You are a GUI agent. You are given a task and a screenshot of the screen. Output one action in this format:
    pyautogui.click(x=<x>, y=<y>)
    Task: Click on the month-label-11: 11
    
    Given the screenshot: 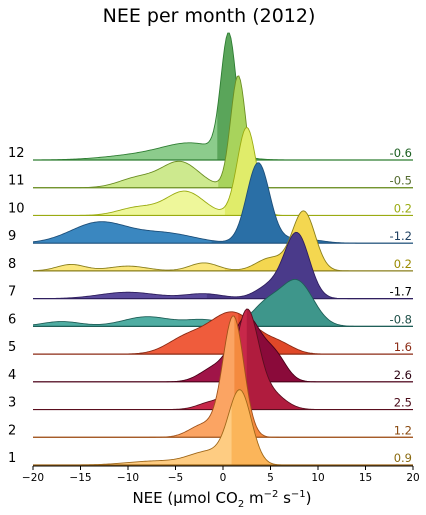 What is the action you would take?
    pyautogui.click(x=16, y=181)
    